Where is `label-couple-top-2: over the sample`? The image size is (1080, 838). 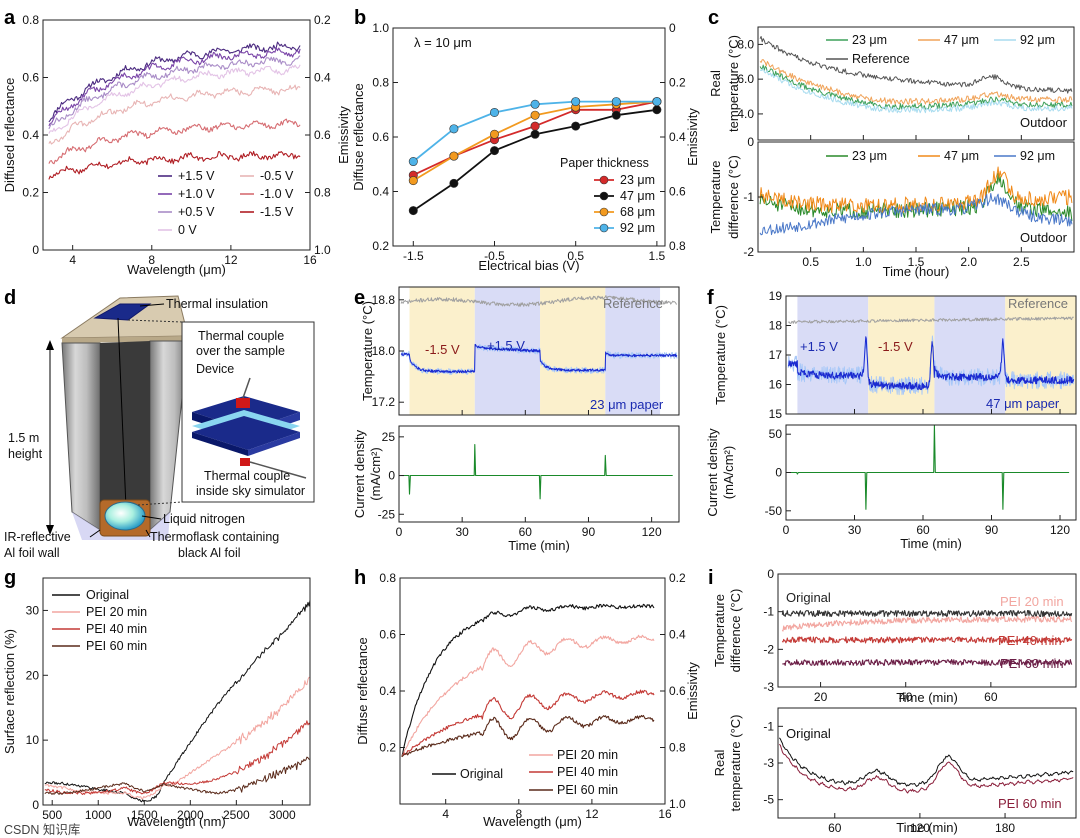 label-couple-top-2: over the sample is located at coordinates (240, 351).